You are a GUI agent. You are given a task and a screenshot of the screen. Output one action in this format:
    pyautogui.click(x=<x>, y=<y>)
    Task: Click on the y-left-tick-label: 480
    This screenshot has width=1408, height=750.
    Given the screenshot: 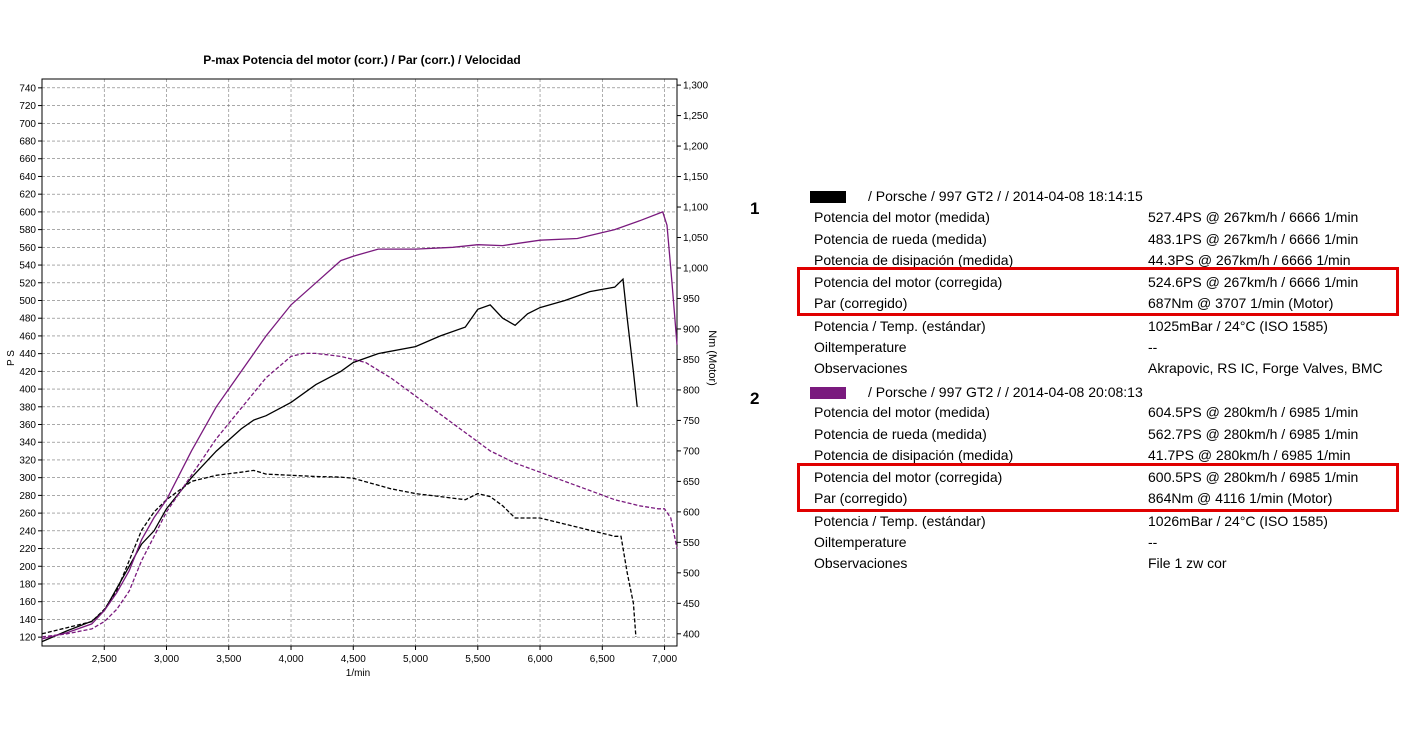 What is the action you would take?
    pyautogui.click(x=27, y=319)
    